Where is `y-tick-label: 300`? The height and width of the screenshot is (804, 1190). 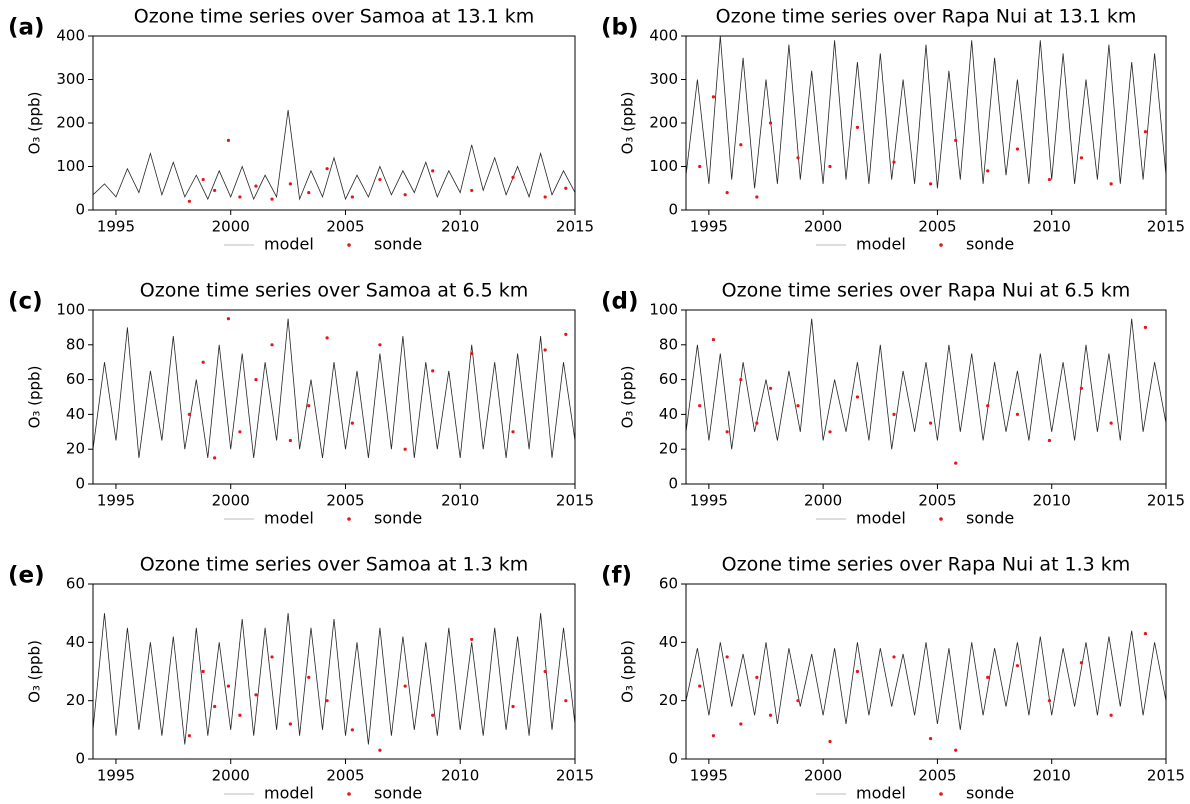 y-tick-label: 300 is located at coordinates (70, 79).